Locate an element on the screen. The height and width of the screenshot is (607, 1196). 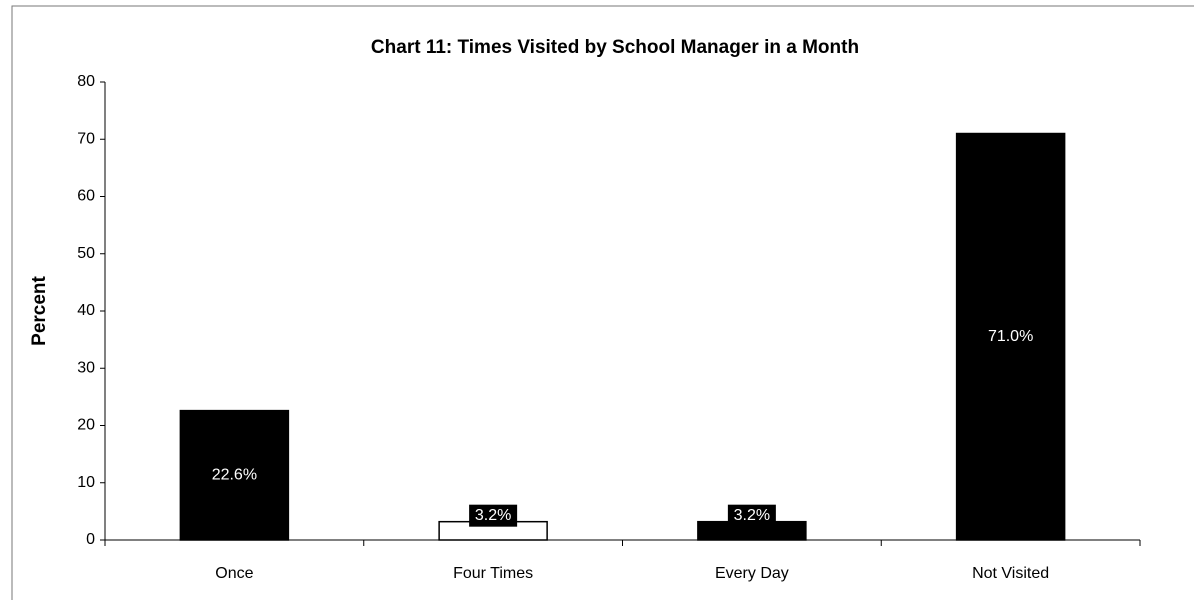
y-tick-label: 70 is located at coordinates (86, 138).